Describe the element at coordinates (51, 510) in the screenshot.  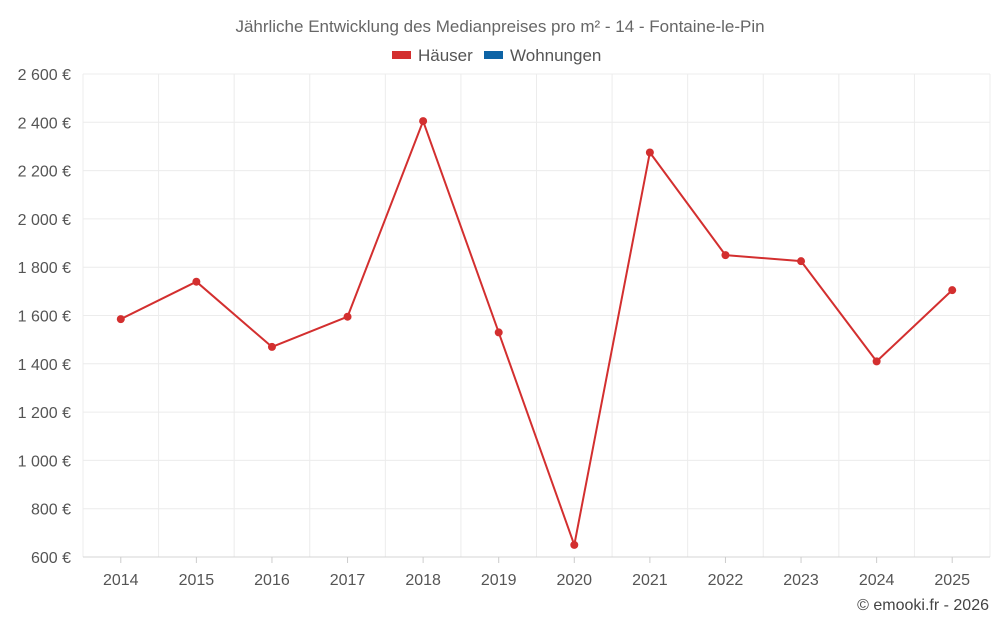
I see `y-tick-label: 800 €` at that location.